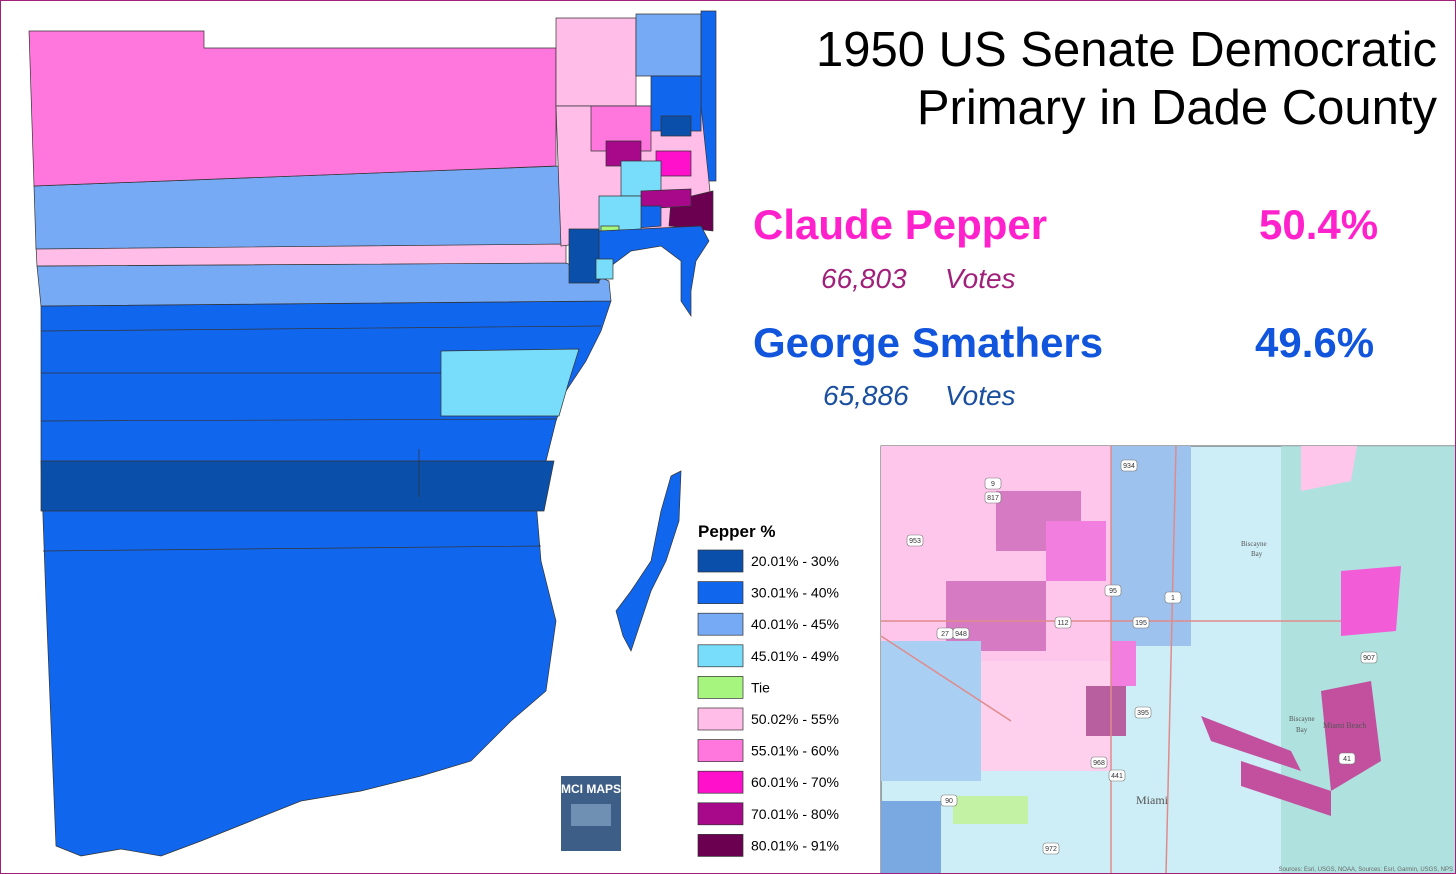  I want to click on place-label: Miami, so click(1152, 800).